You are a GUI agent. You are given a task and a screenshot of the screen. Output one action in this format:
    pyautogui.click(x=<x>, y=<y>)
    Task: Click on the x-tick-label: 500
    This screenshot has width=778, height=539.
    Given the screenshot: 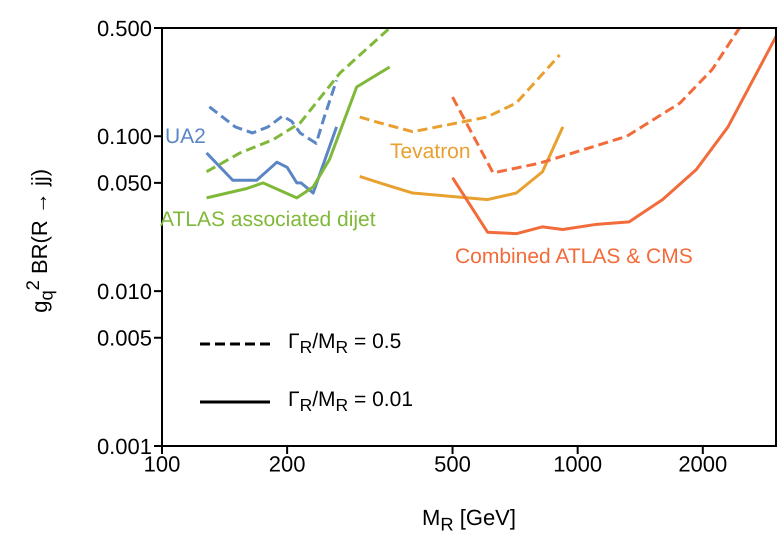 What is the action you would take?
    pyautogui.click(x=452, y=464)
    